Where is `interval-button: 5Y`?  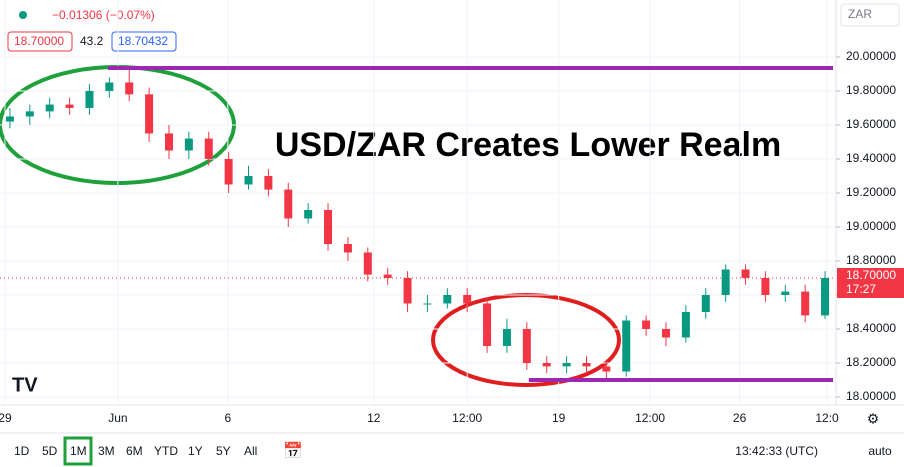 interval-button: 5Y is located at coordinates (223, 451).